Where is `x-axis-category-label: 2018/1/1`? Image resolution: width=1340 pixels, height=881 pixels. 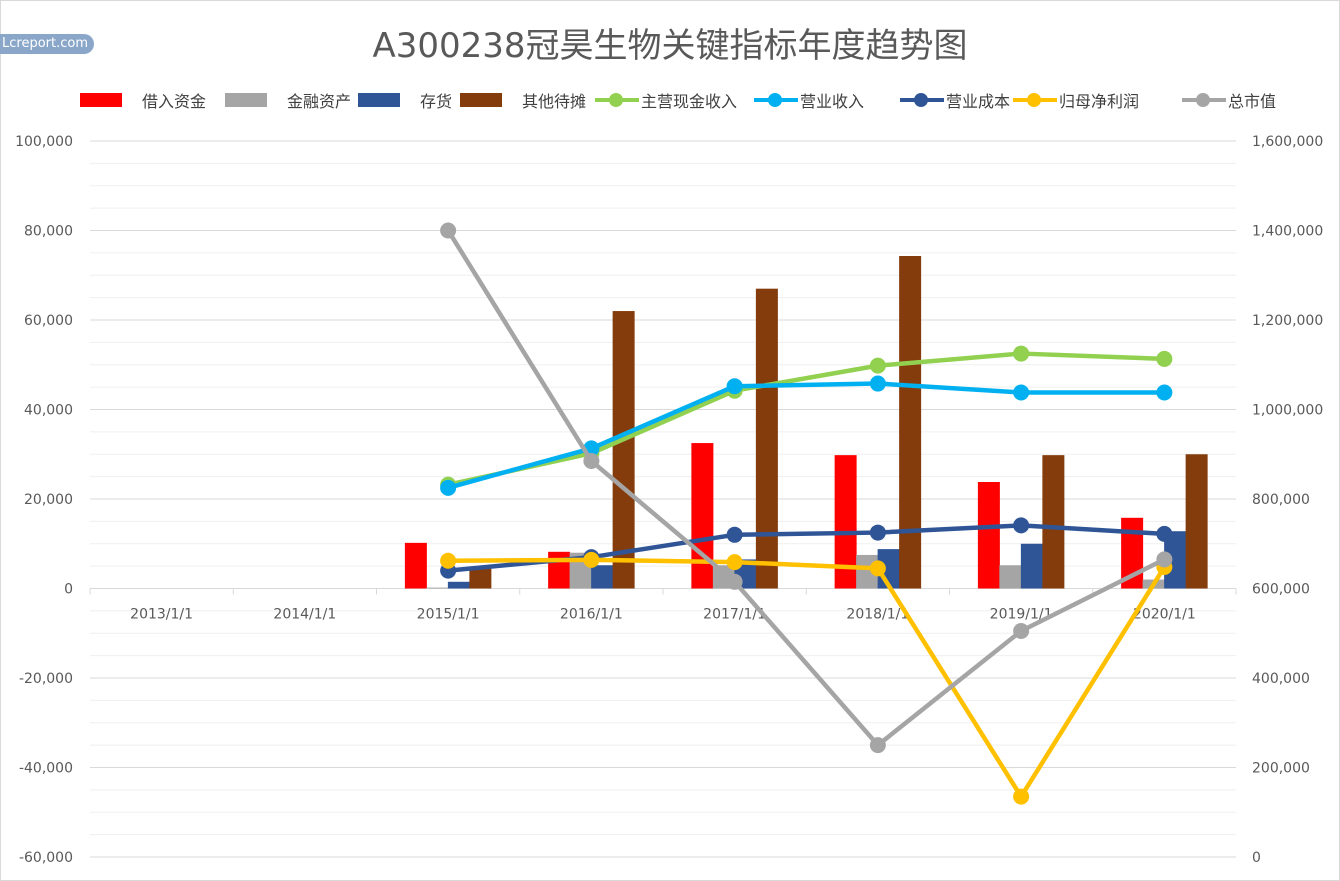
x-axis-category-label: 2018/1/1 is located at coordinates (877, 615).